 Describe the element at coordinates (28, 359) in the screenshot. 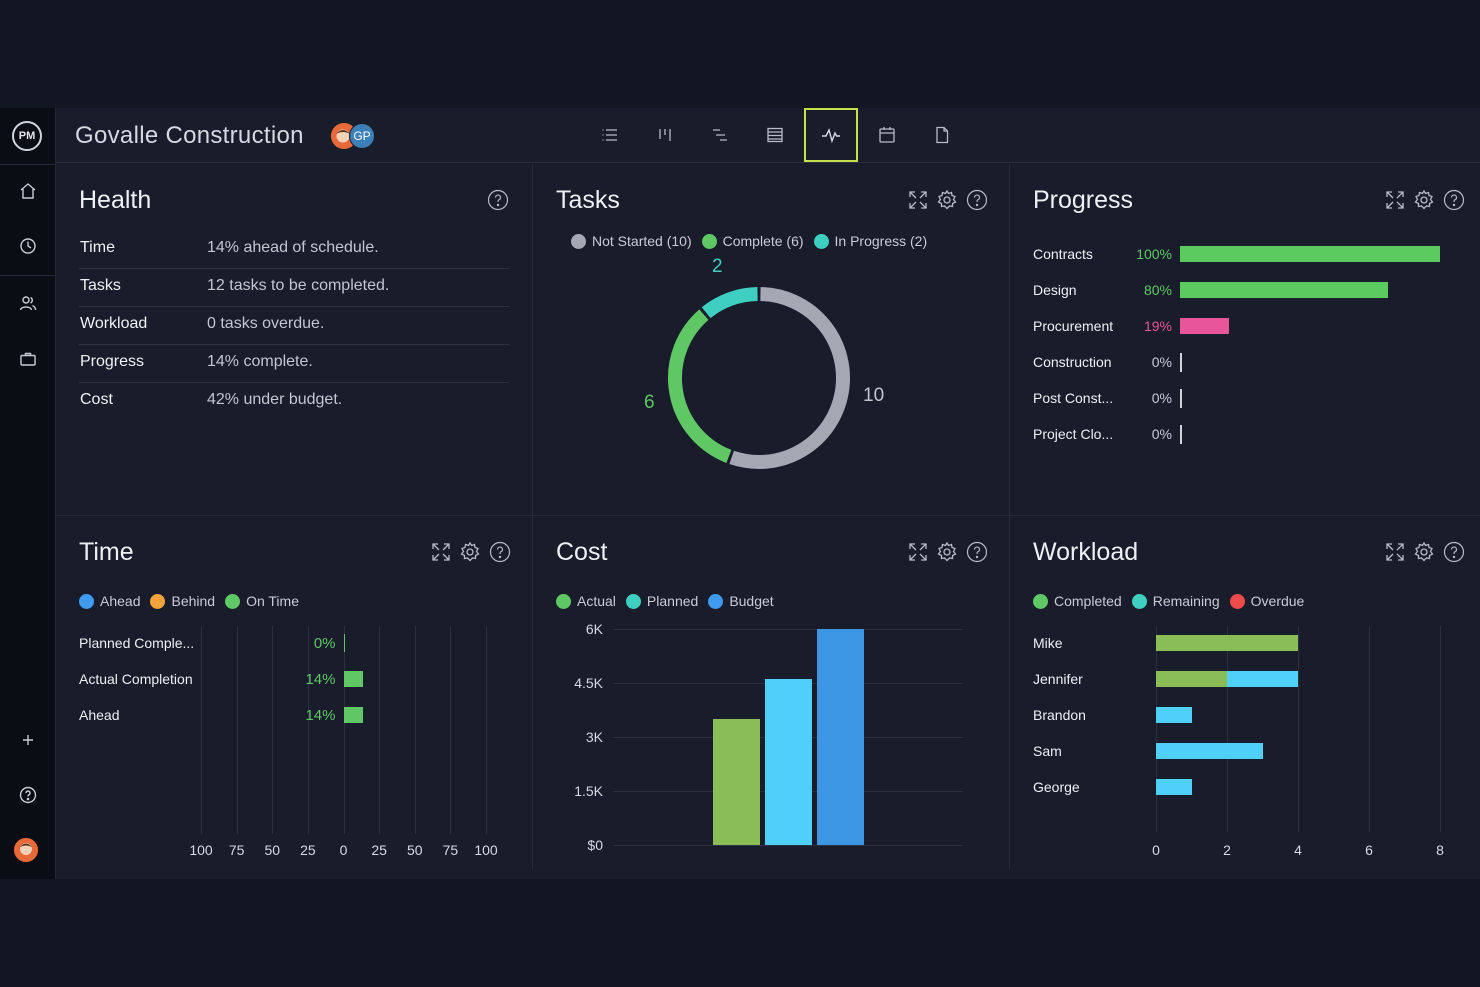

I see `briefcase-icon` at that location.